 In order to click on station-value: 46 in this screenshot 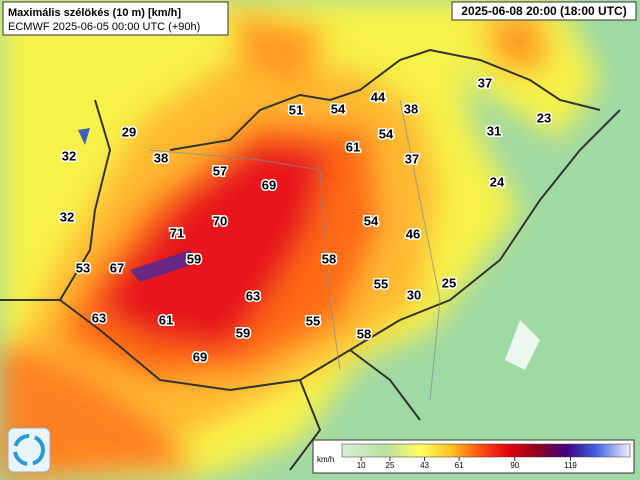, I will do `click(413, 233)`.